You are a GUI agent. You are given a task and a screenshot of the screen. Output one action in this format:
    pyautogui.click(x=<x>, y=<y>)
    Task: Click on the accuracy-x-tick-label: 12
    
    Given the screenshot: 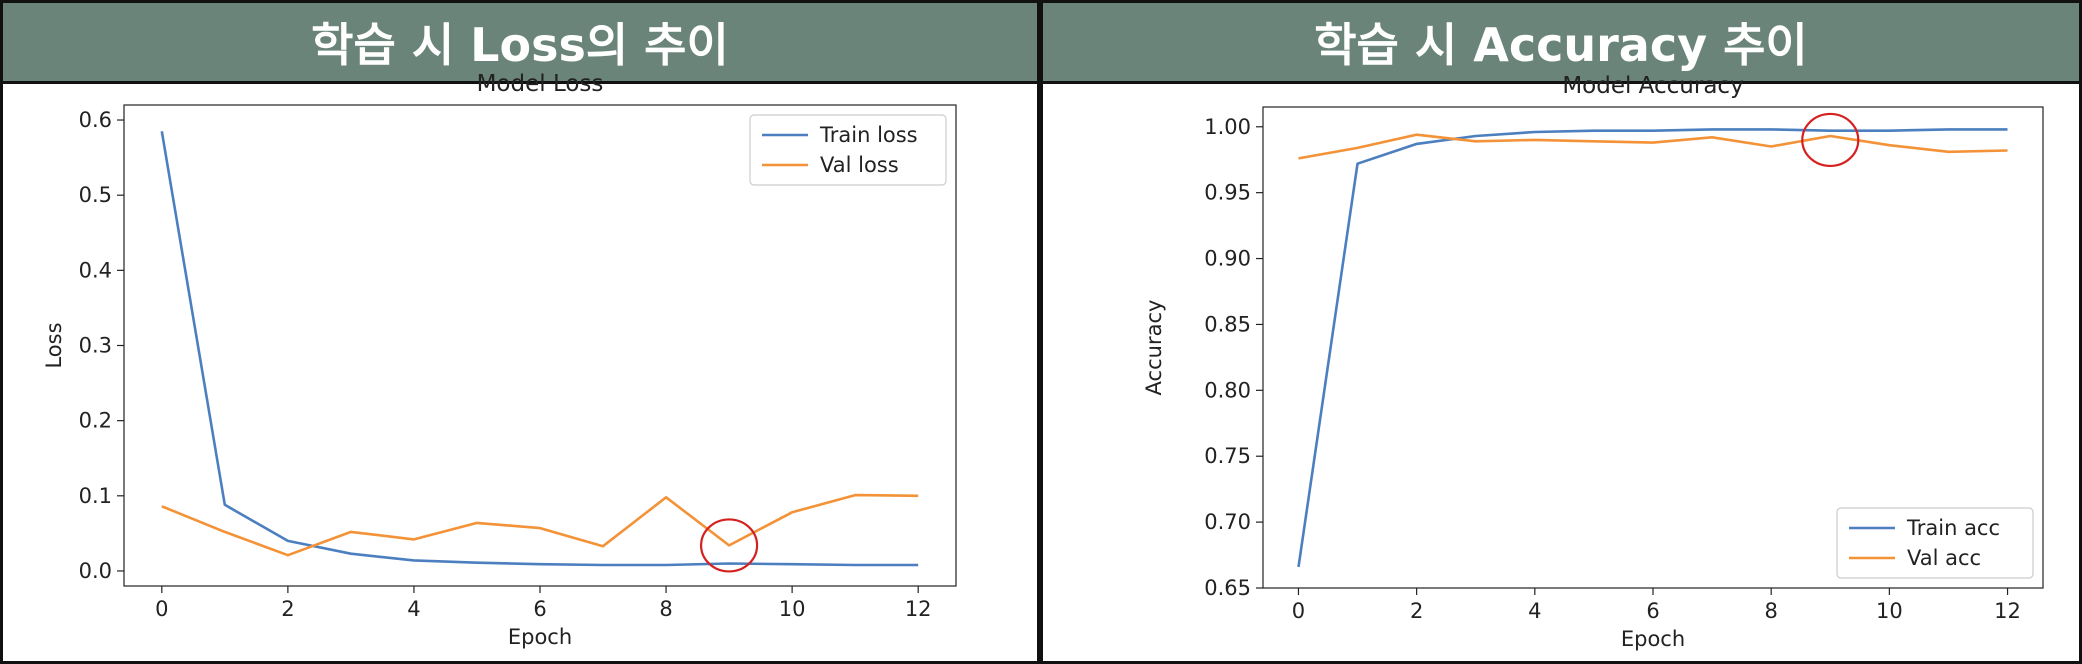 What is the action you would take?
    pyautogui.click(x=2007, y=611)
    